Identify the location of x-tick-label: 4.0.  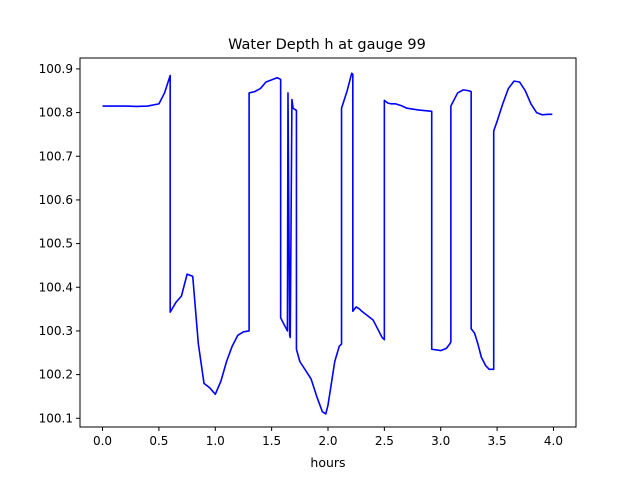
(553, 441).